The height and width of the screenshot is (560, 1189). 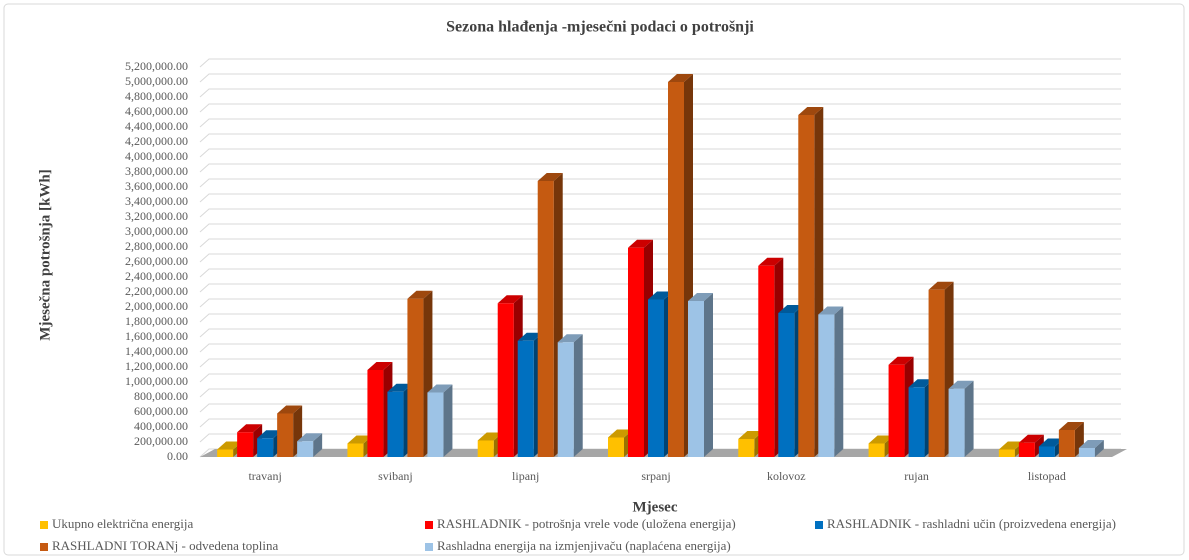 I want to click on legend-label: Ukupno električna energija, so click(x=122, y=523).